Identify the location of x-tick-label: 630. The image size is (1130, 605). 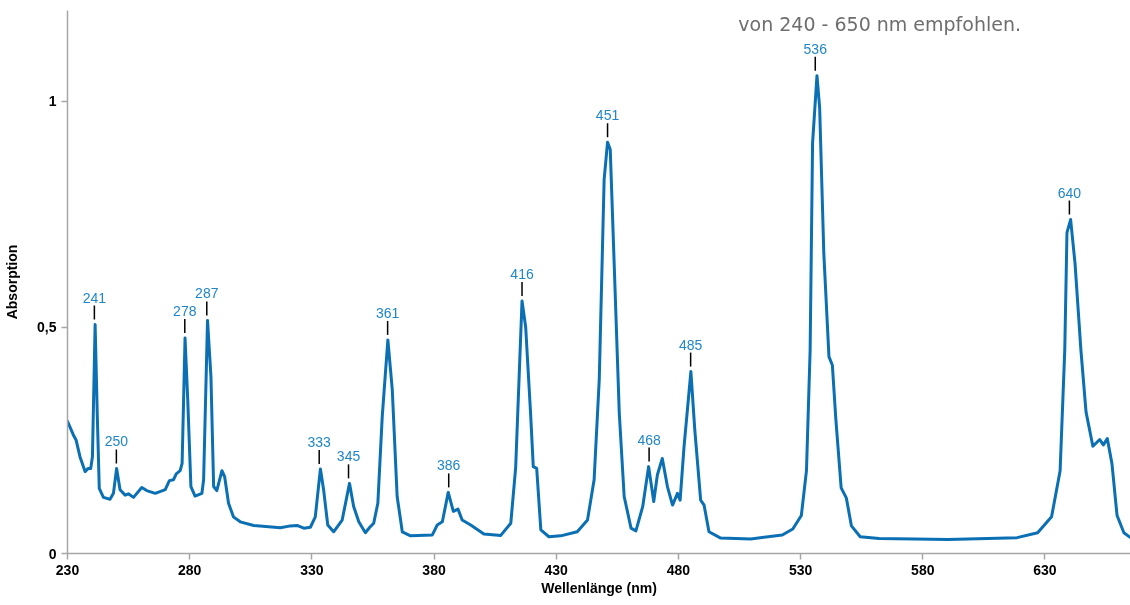
(1045, 569).